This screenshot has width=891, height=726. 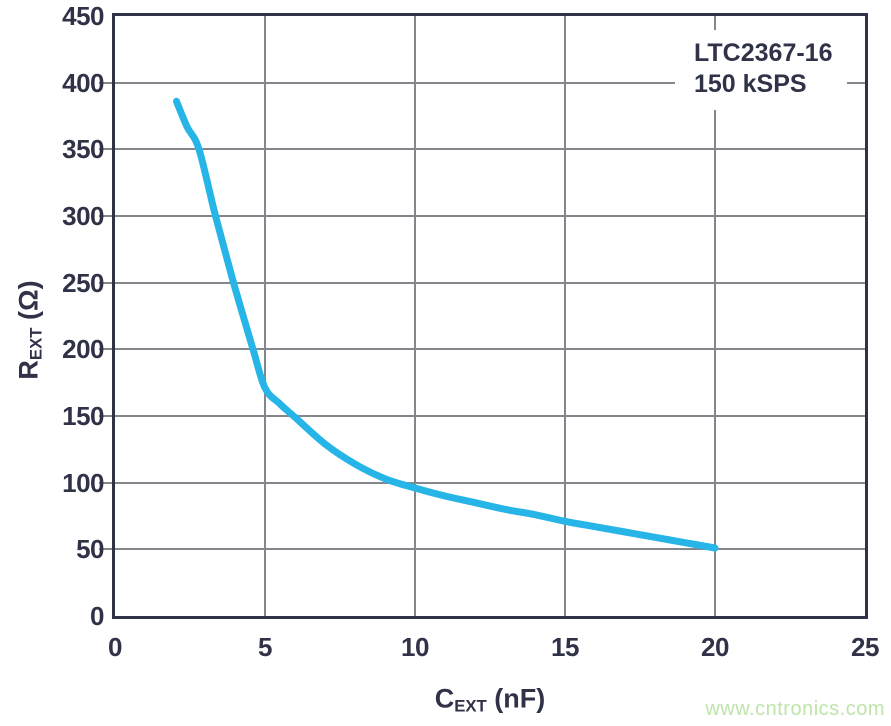 What do you see at coordinates (470, 706) in the screenshot?
I see `x-axis-title-subscript: EXT` at bounding box center [470, 706].